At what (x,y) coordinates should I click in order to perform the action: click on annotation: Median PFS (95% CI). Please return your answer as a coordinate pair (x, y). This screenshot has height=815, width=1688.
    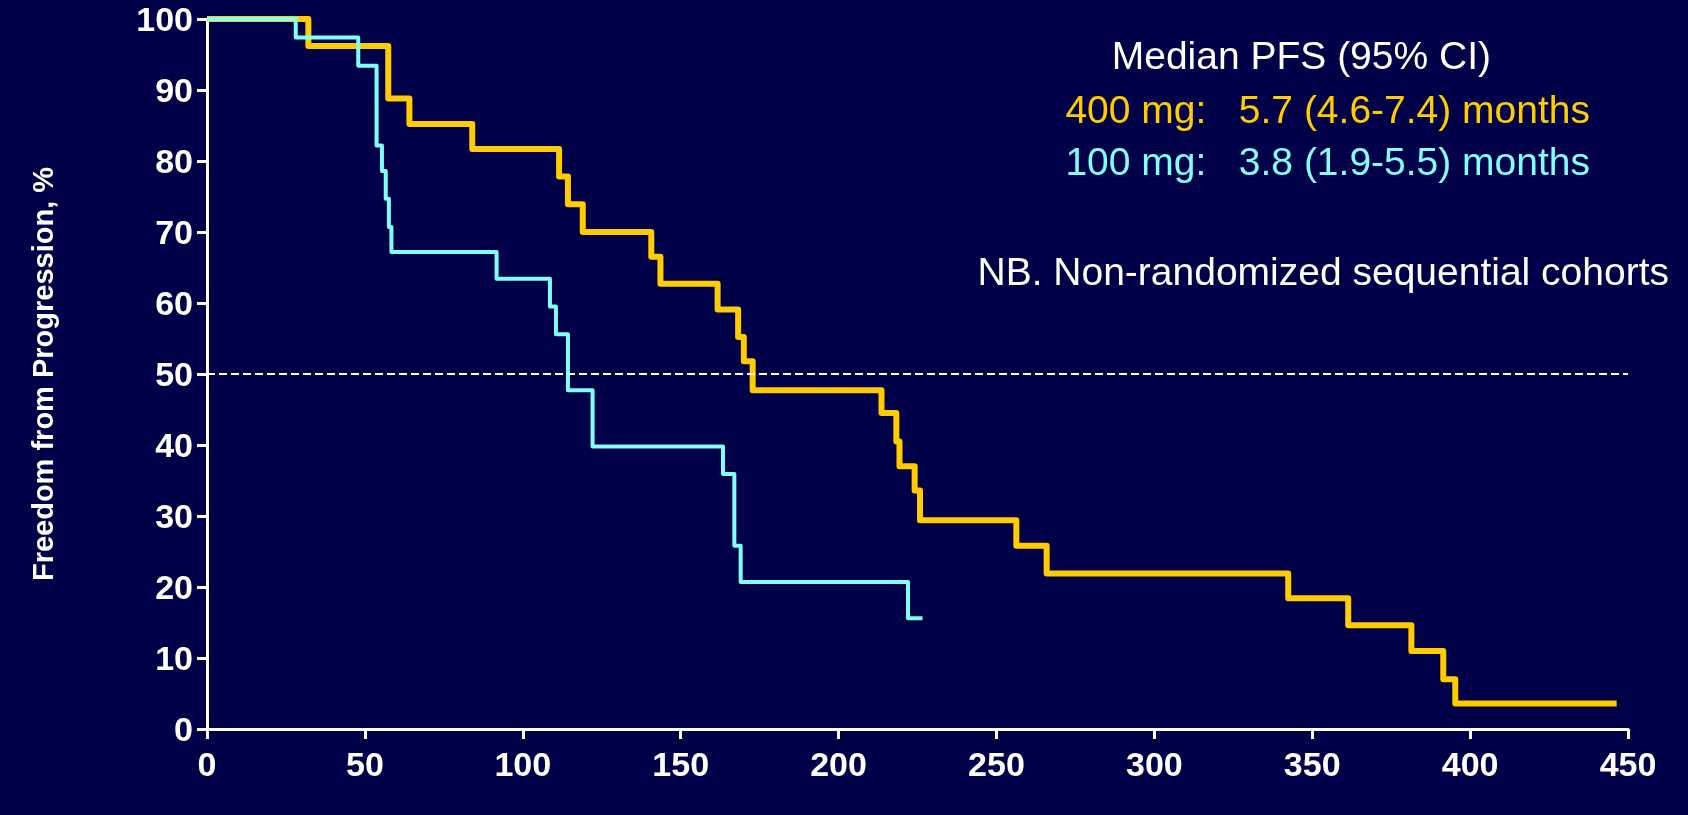
    Looking at the image, I should click on (1301, 55).